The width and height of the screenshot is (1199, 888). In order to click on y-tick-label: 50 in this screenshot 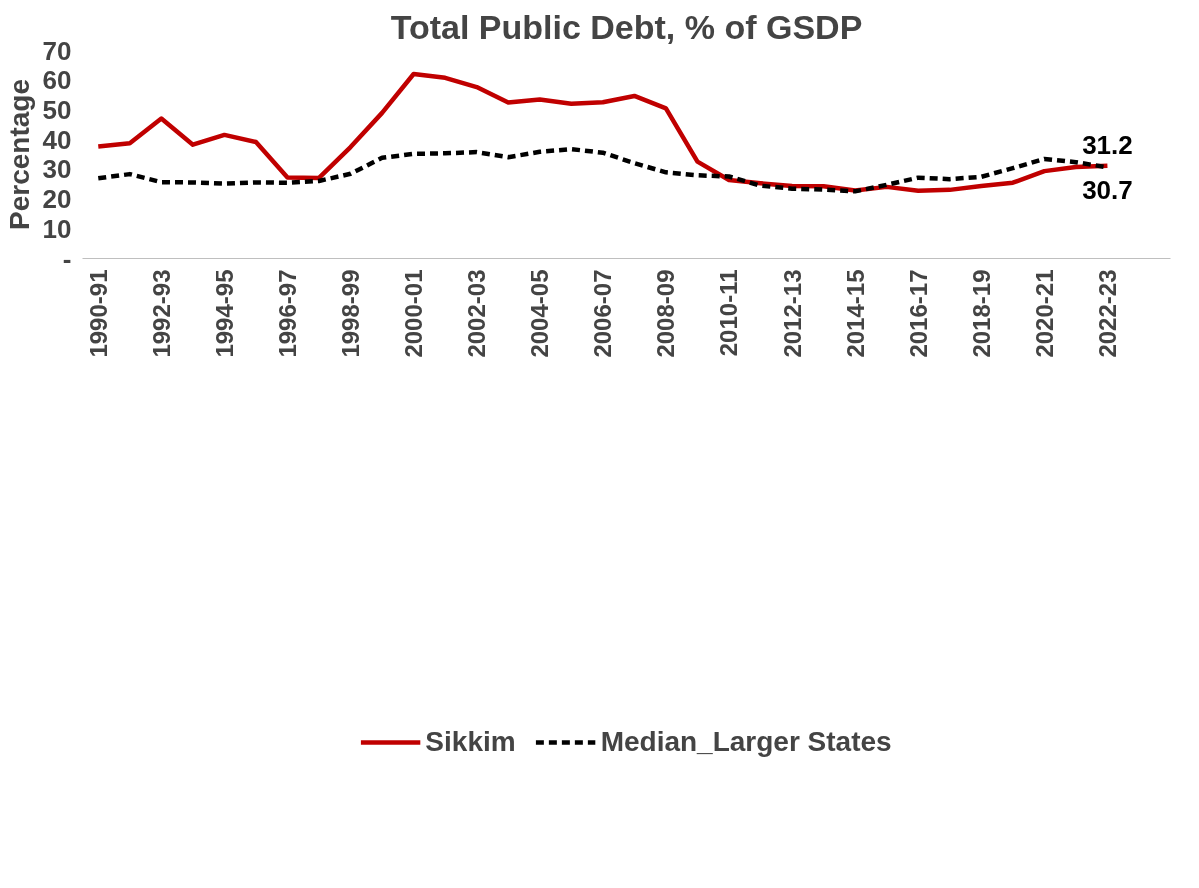, I will do `click(57, 109)`.